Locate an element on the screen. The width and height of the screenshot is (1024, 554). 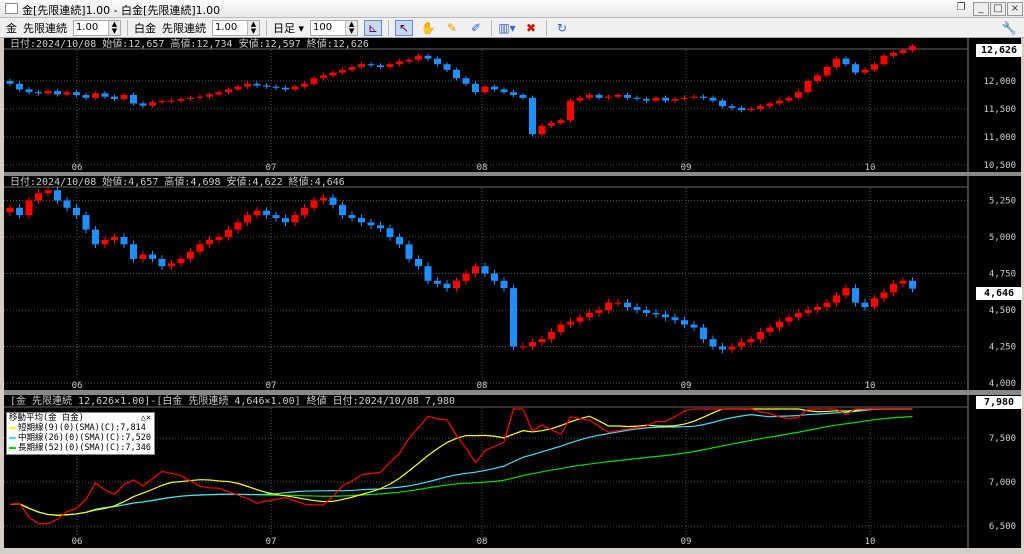
multiplier1-stepper: ▲▼ is located at coordinates (97, 27).